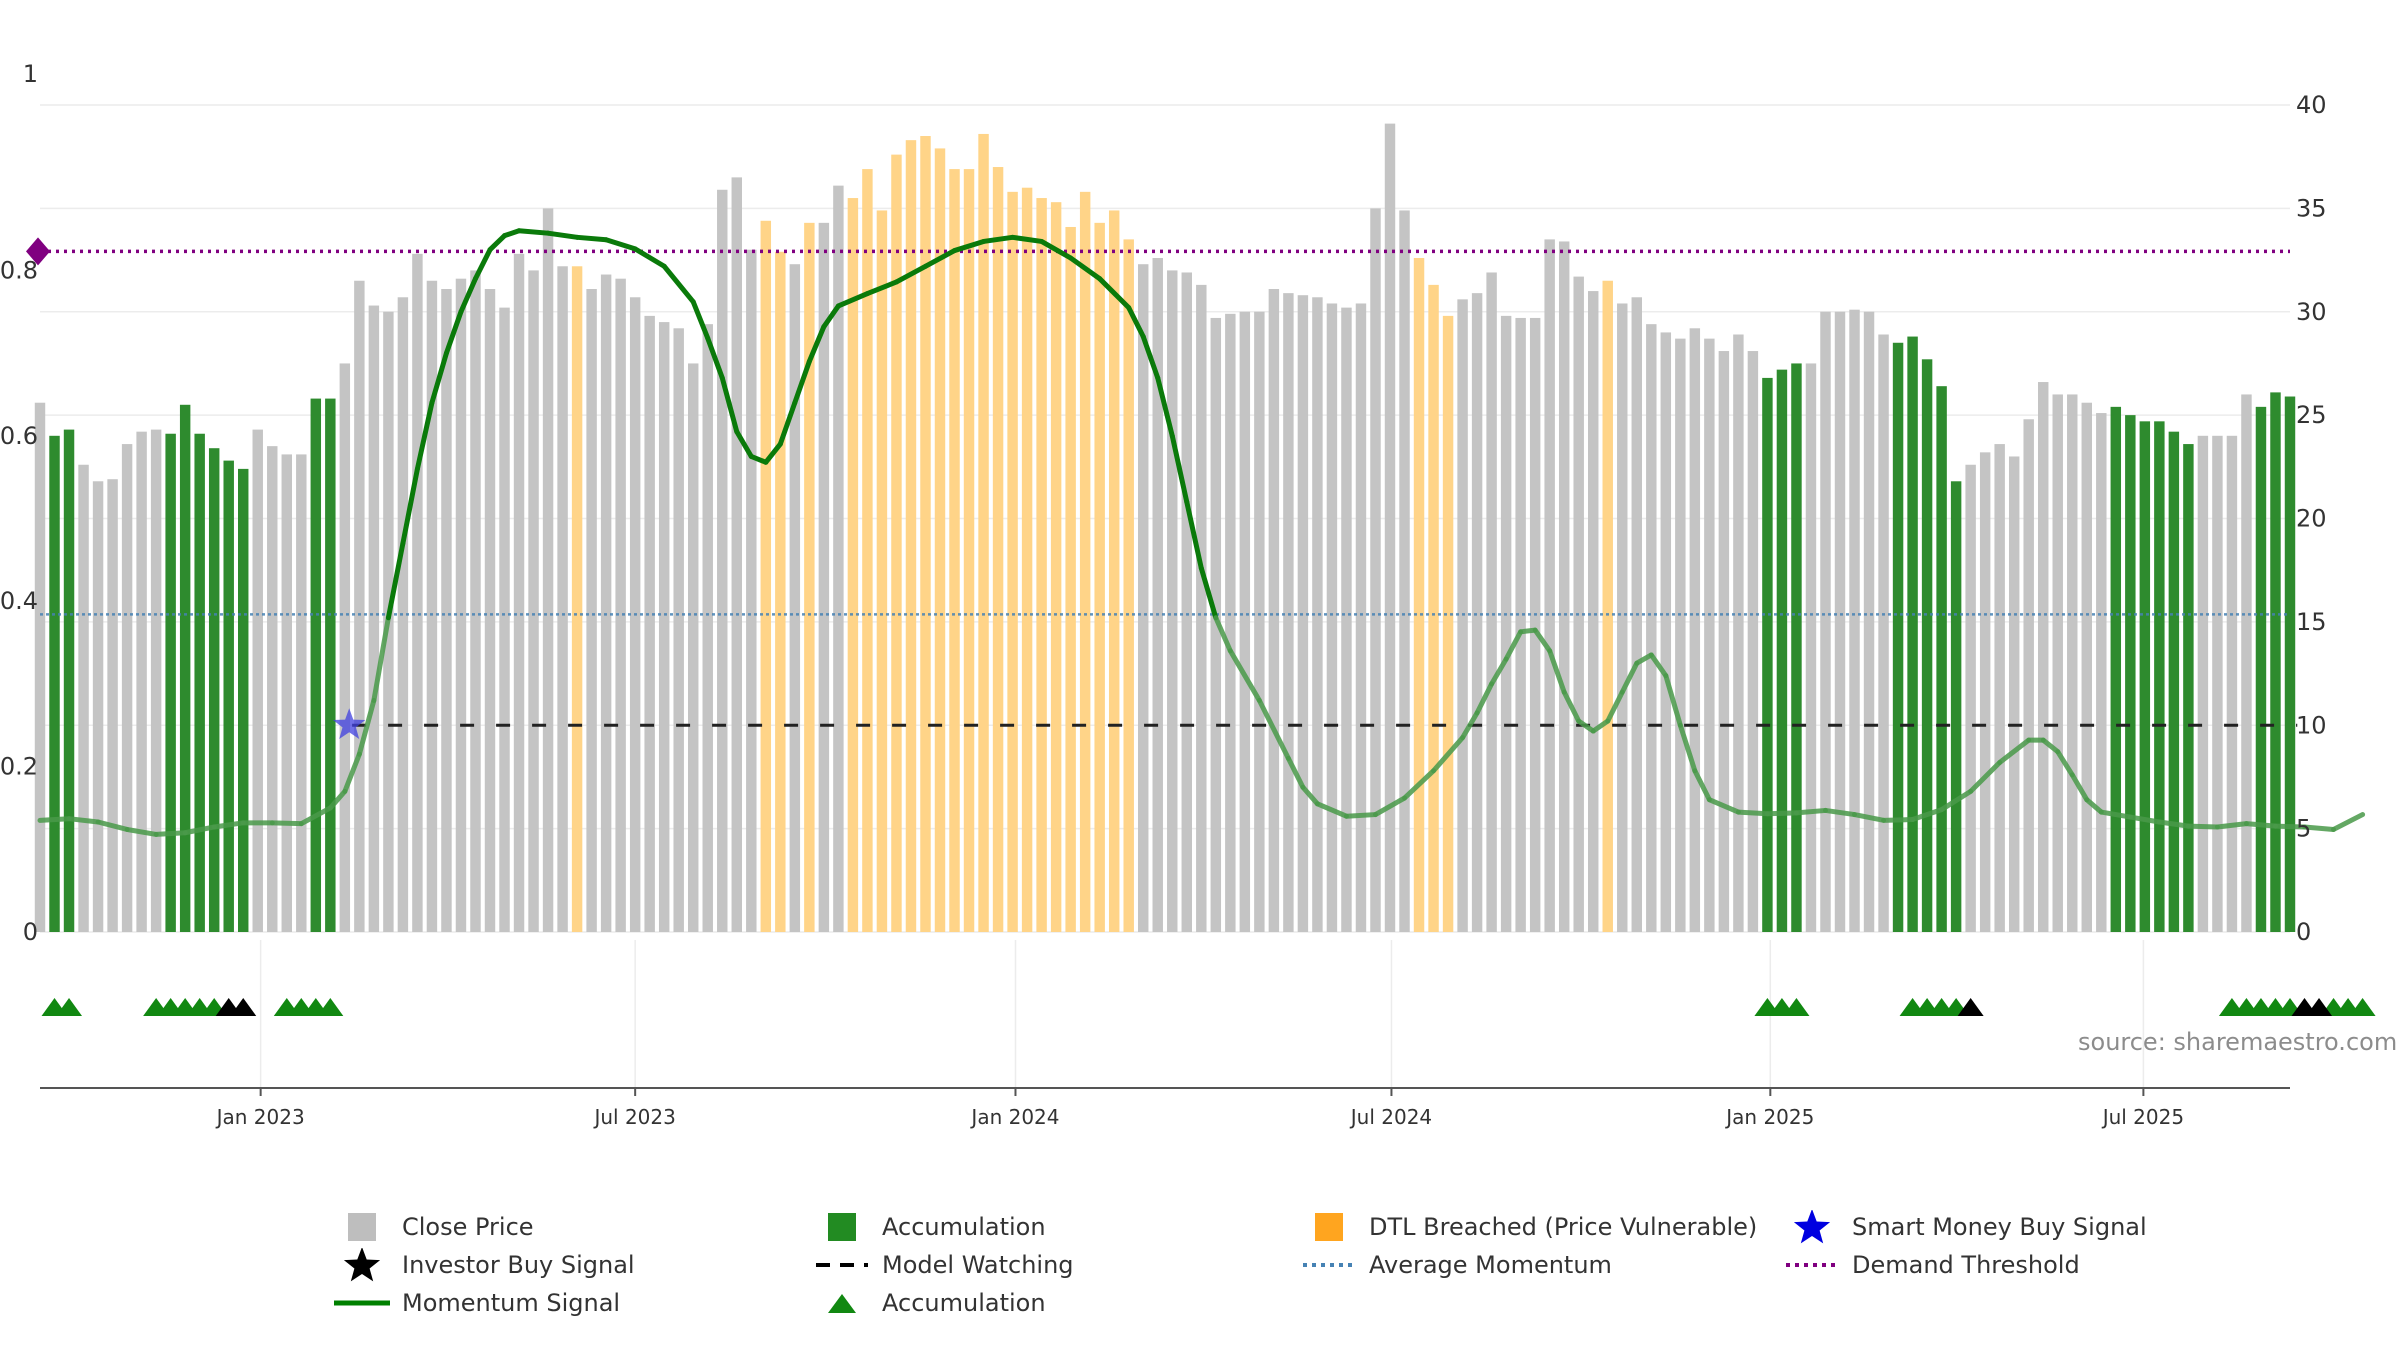 The width and height of the screenshot is (2400, 1350). I want to click on right-axis-tick-label: 30, so click(2311, 312).